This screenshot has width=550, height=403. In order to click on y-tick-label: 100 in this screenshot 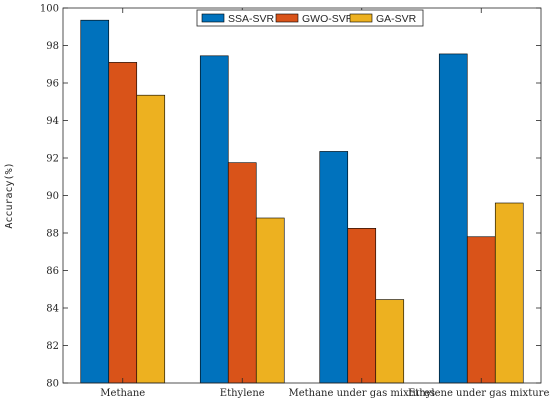, I will do `click(49, 9)`.